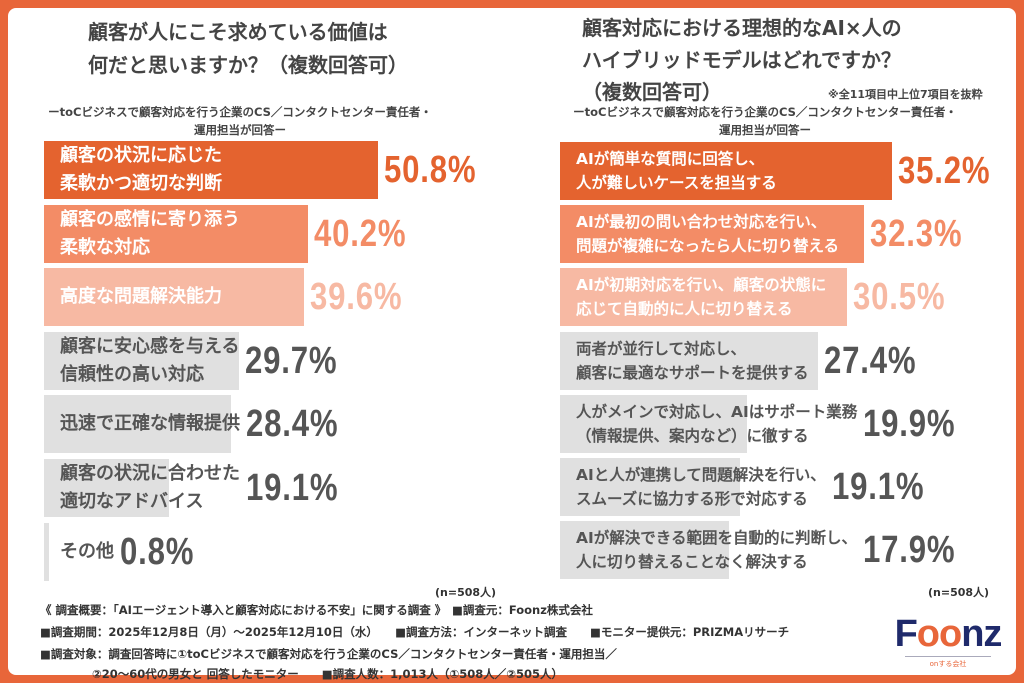 This screenshot has height=683, width=1024. Describe the element at coordinates (916, 234) in the screenshot. I see `bar-value-label: 32.3%` at that location.